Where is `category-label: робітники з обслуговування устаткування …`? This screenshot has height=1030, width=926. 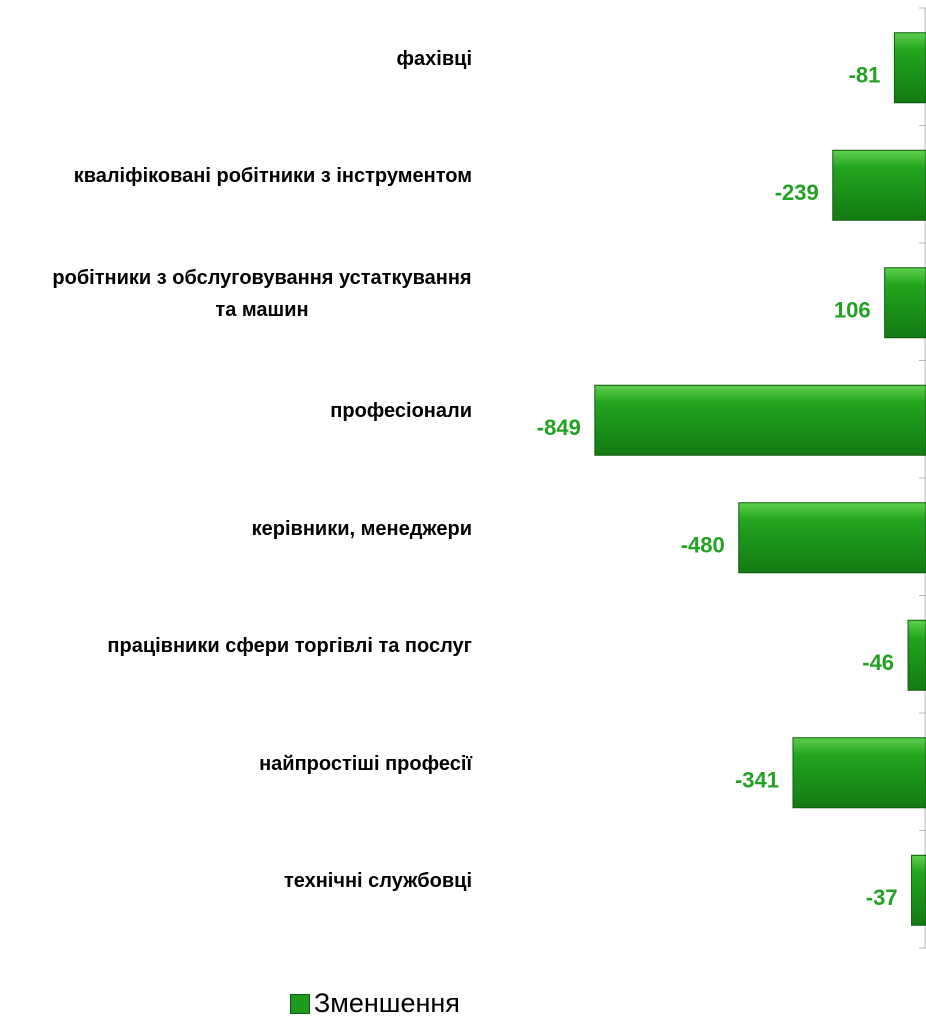
category-label: робітники з обслуговування устаткування … is located at coordinates (262, 293).